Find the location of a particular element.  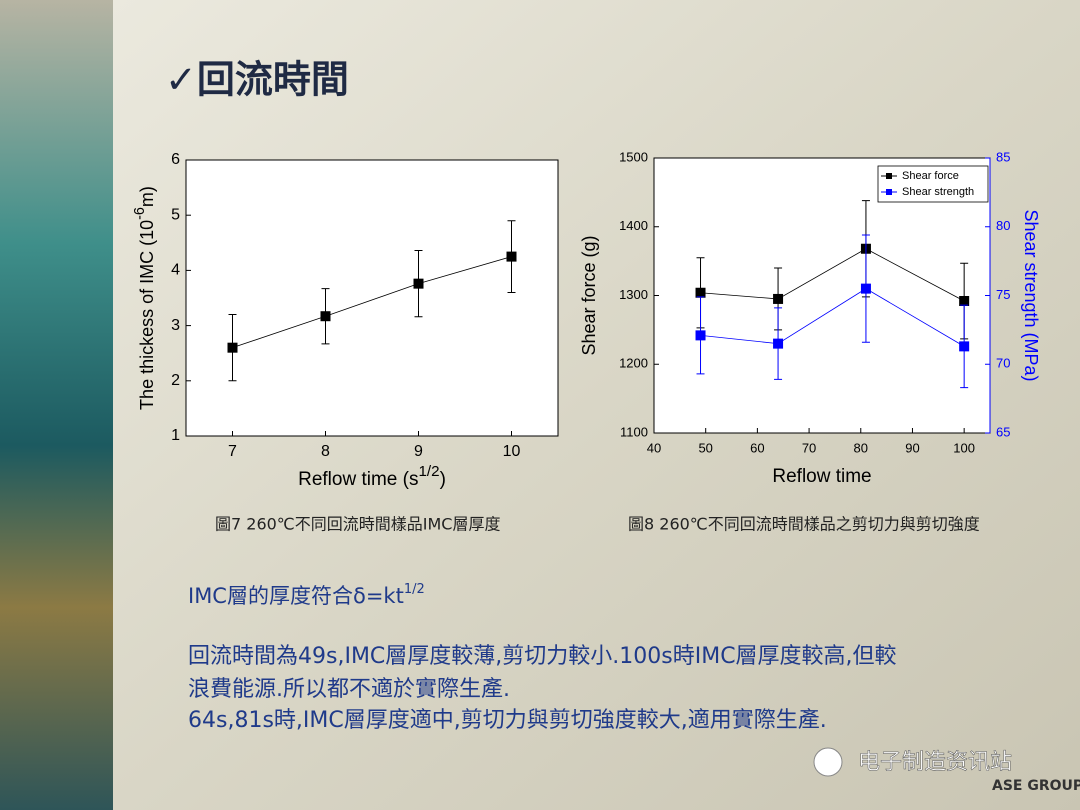

legend-label: Shear force is located at coordinates (930, 176).